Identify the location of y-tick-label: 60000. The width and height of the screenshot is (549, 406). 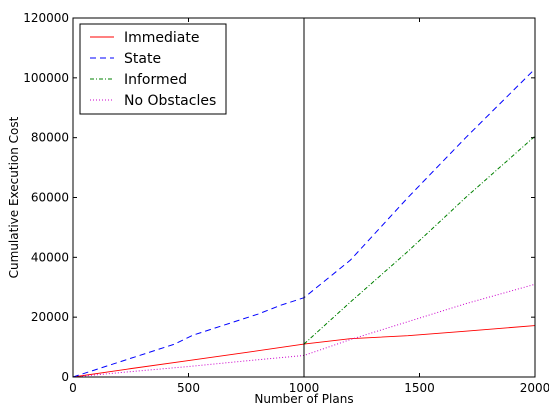
(50, 198).